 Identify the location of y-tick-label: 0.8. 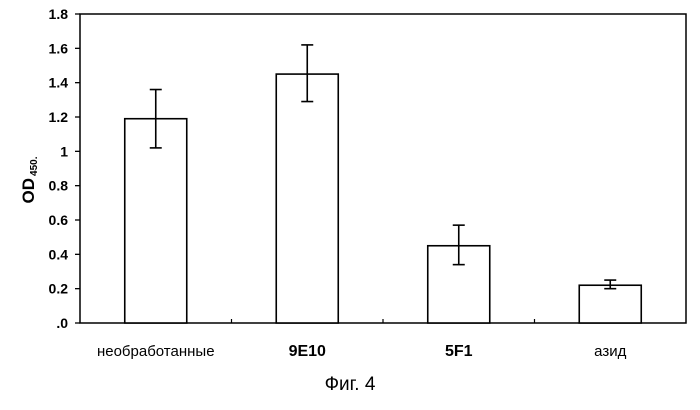
(59, 186).